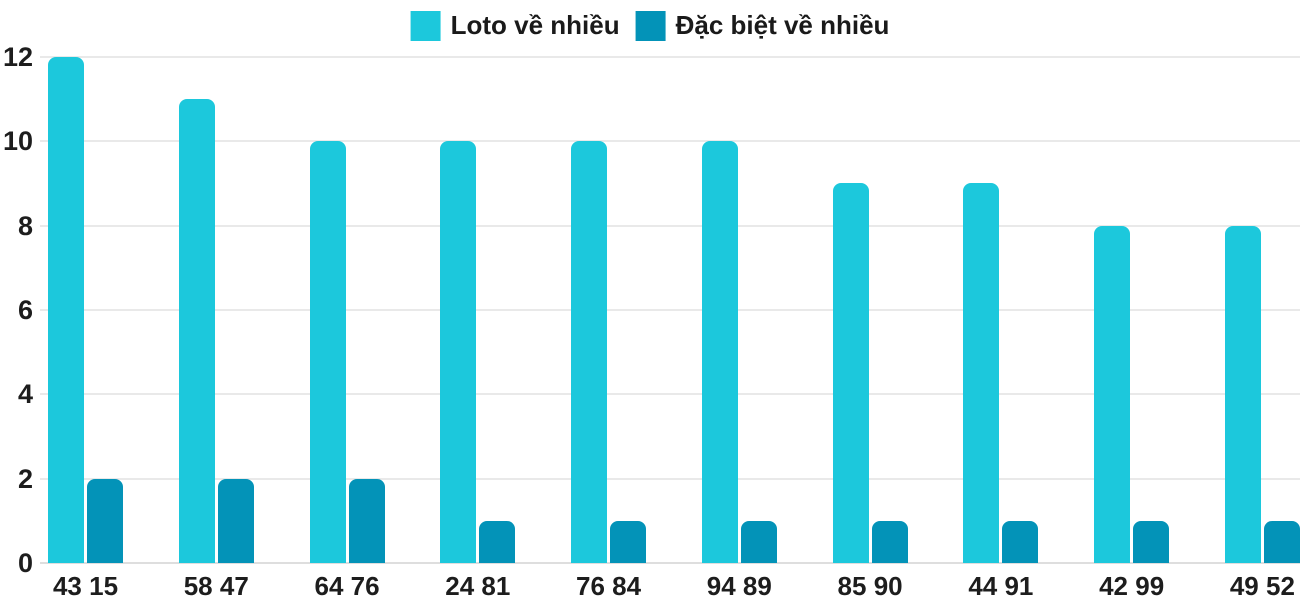 The image size is (1300, 600). Describe the element at coordinates (1001, 585) in the screenshot. I see `x-tick-label-44-91: 44 91` at that location.